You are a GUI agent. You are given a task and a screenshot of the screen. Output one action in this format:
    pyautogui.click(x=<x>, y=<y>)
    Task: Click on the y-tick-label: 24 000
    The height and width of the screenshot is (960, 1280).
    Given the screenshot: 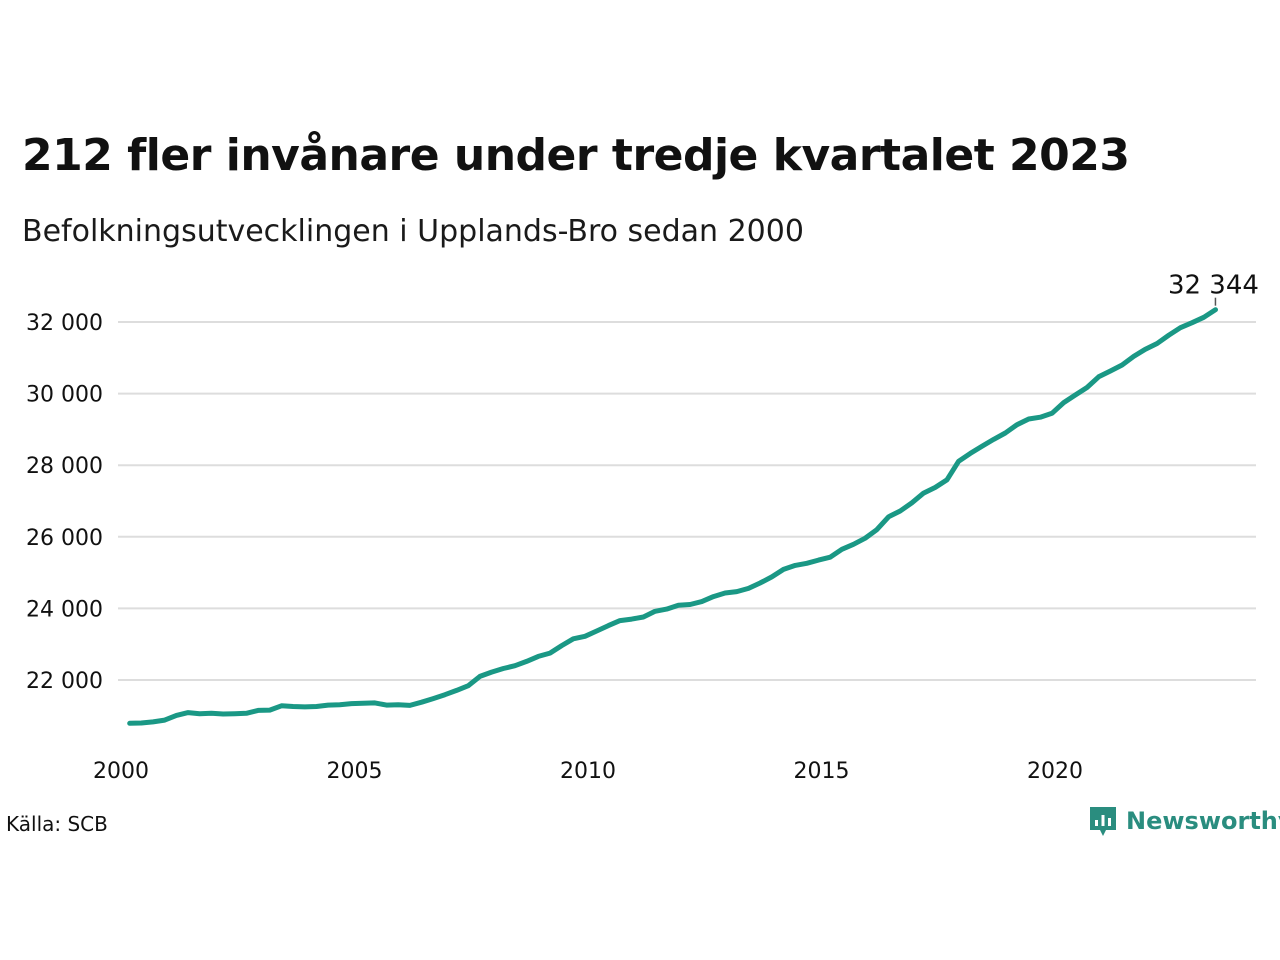 What is the action you would take?
    pyautogui.click(x=64, y=609)
    